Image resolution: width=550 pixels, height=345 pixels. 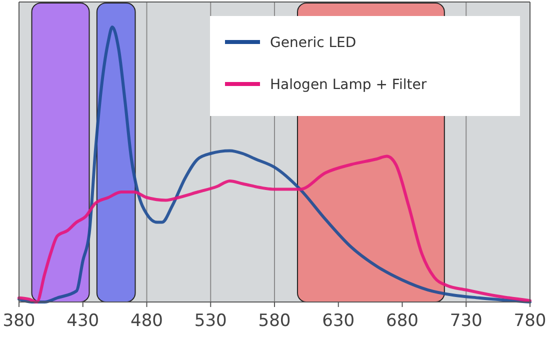 What do you see at coordinates (348, 85) in the screenshot?
I see `legend-label: Halogen Lamp + Filter` at bounding box center [348, 85].